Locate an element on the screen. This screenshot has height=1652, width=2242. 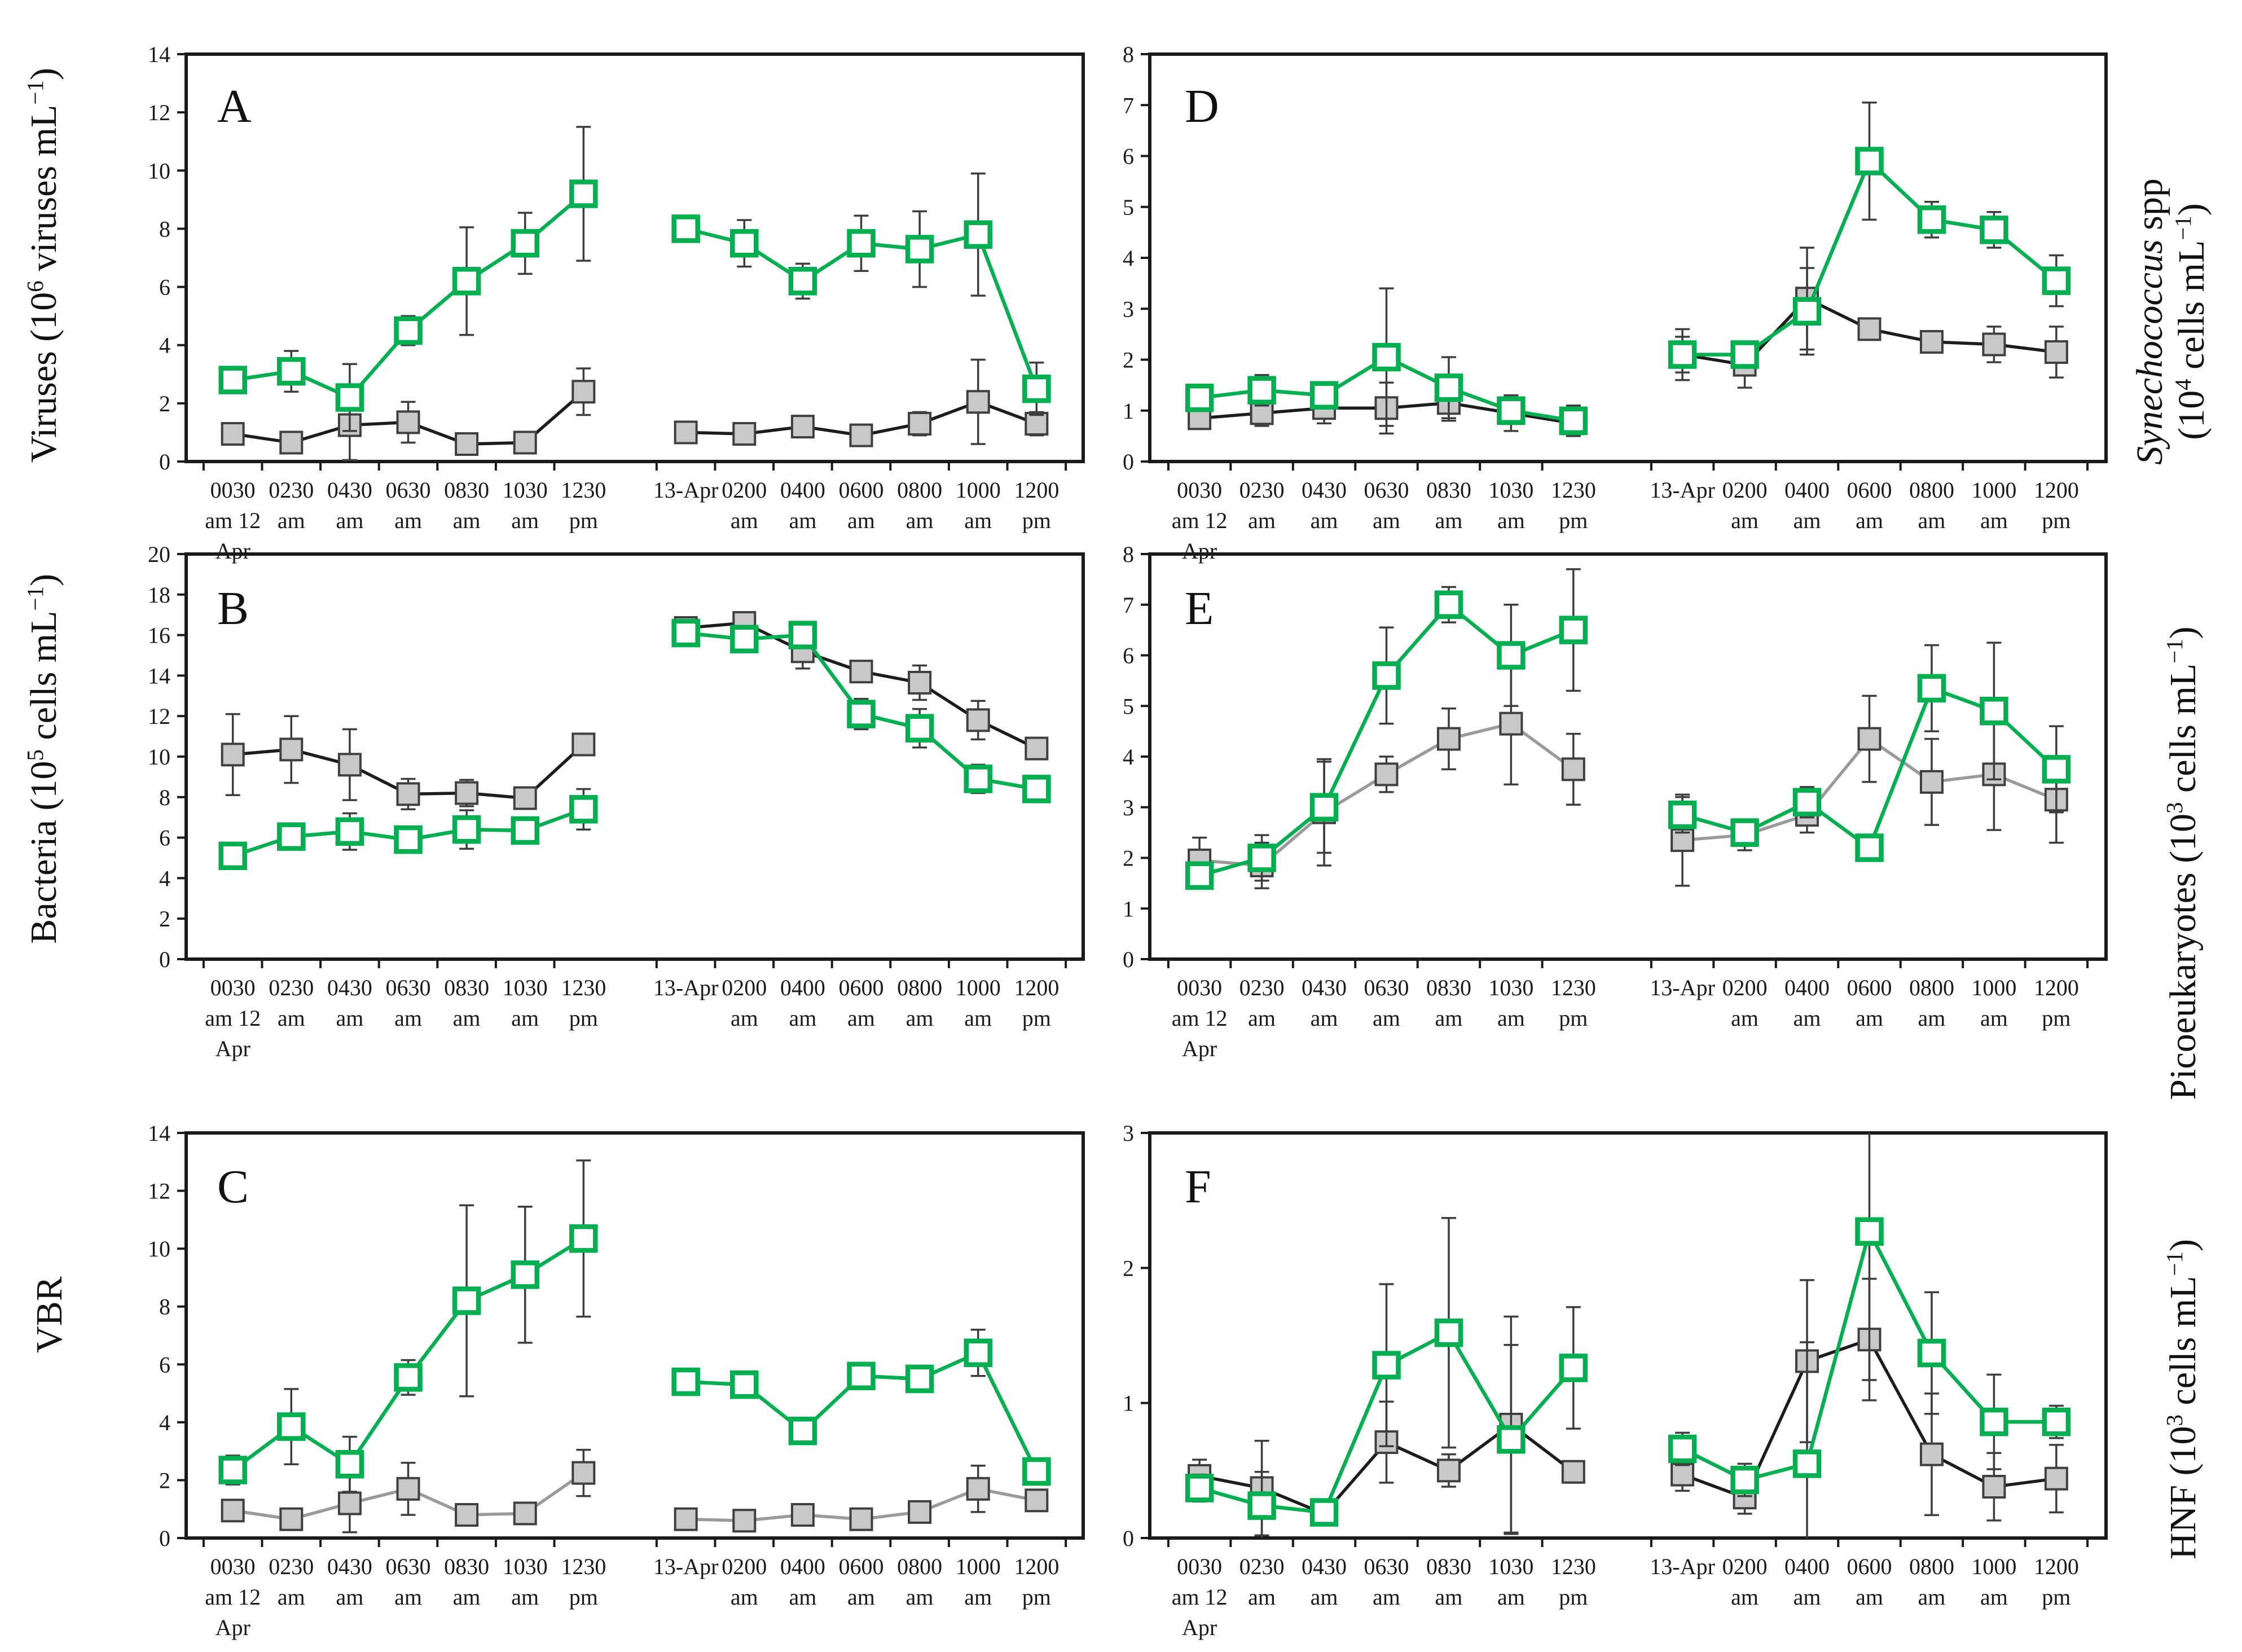
panel-letter-F: F is located at coordinates (1198, 1187).